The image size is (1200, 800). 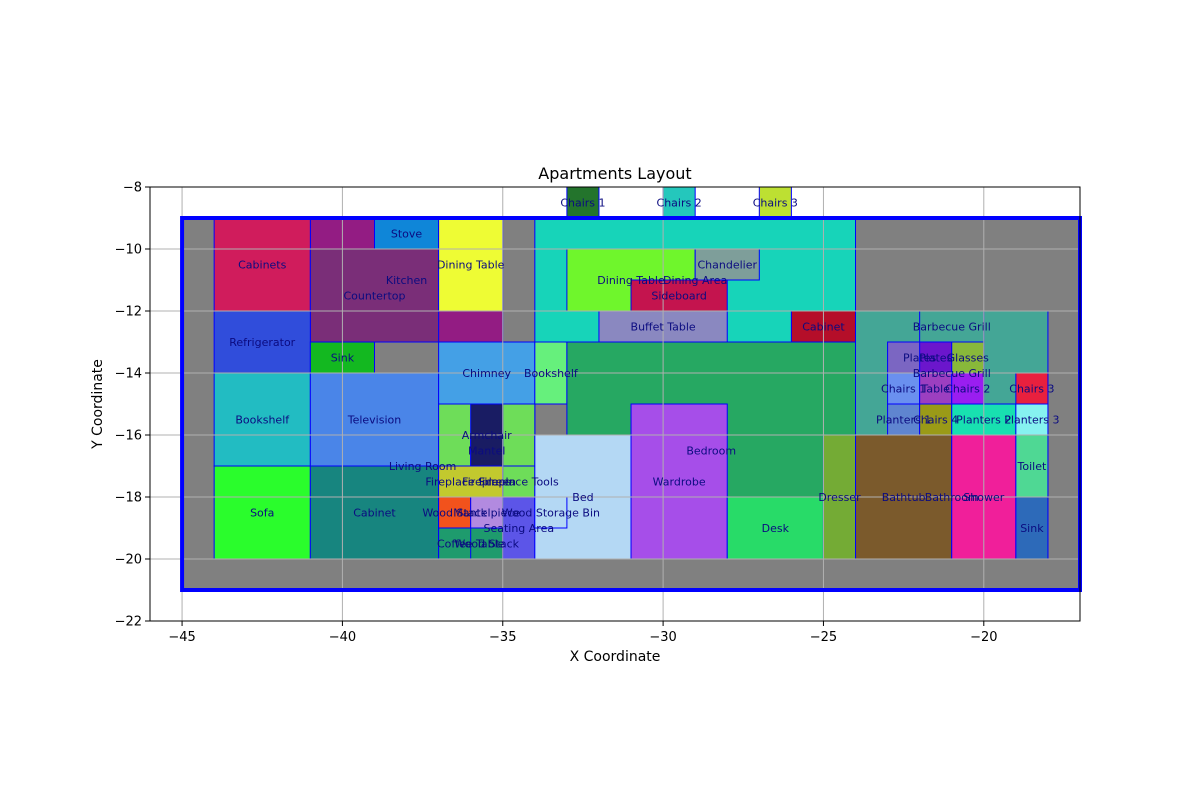 I want to click on room-label: Wardrobe, so click(x=679, y=482).